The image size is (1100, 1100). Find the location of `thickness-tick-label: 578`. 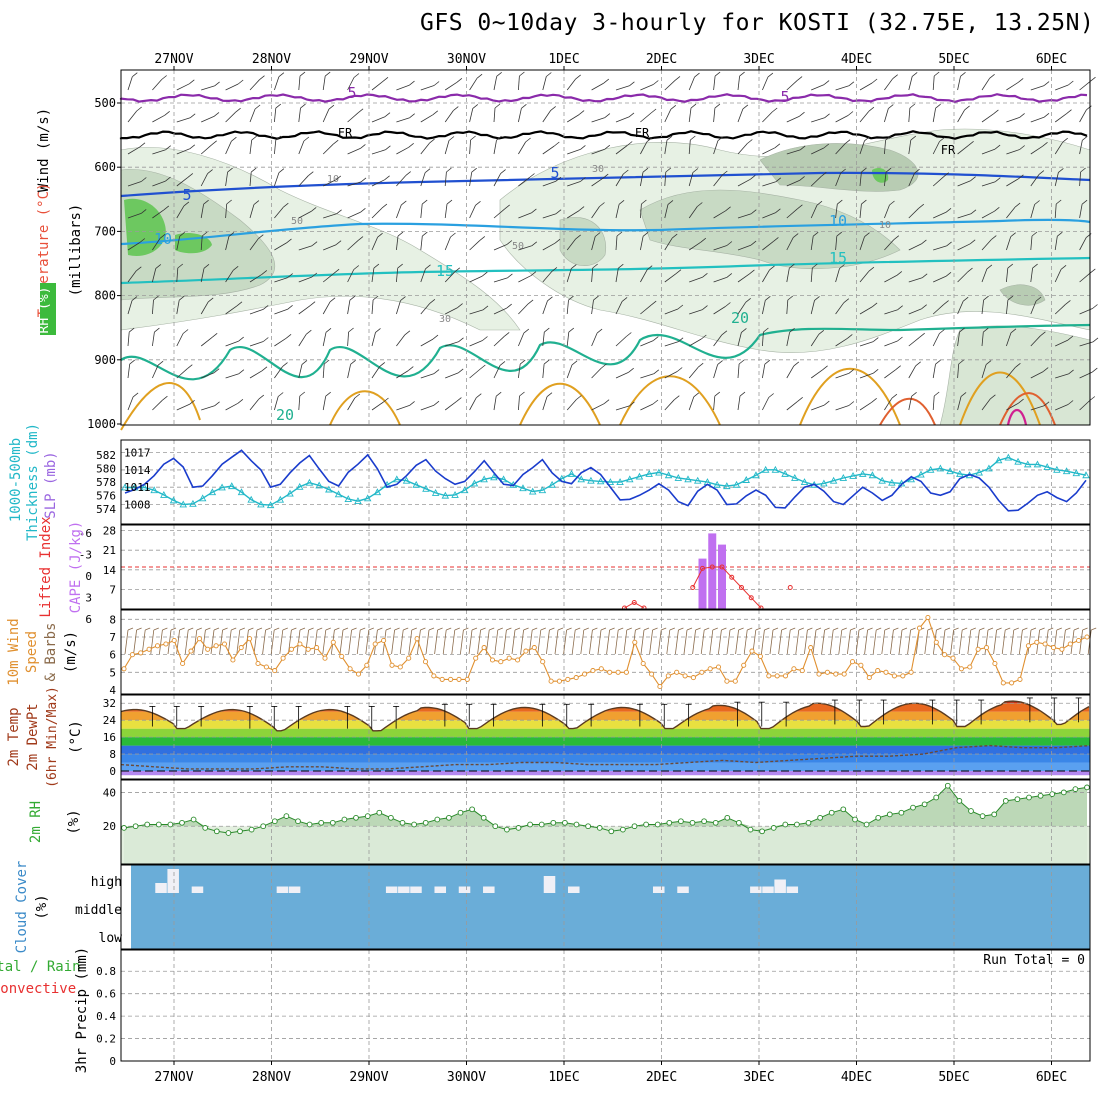

thickness-tick-label: 578 is located at coordinates (106, 482).